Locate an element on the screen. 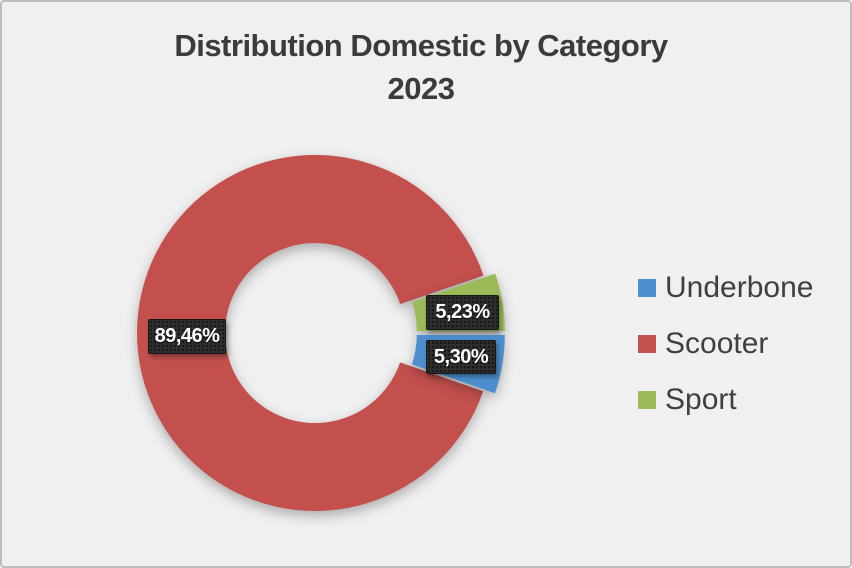 The image size is (852, 568). legend-marker-sport-icon is located at coordinates (647, 400).